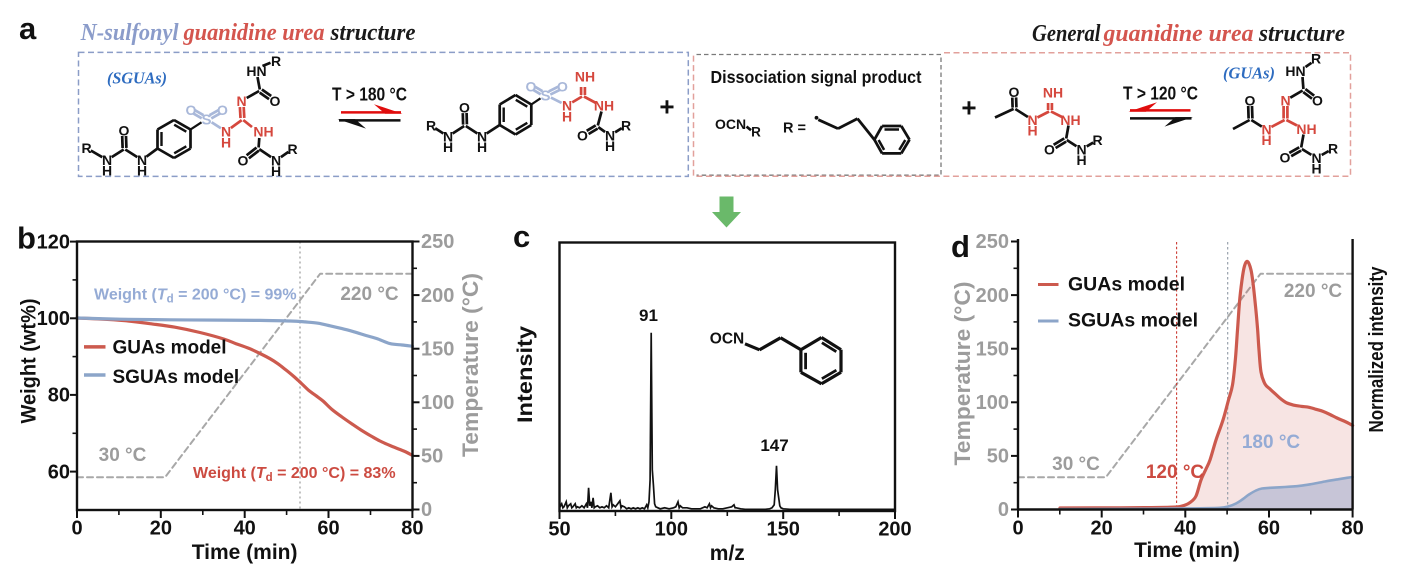  I want to click on svg-text: a, so click(28, 28).